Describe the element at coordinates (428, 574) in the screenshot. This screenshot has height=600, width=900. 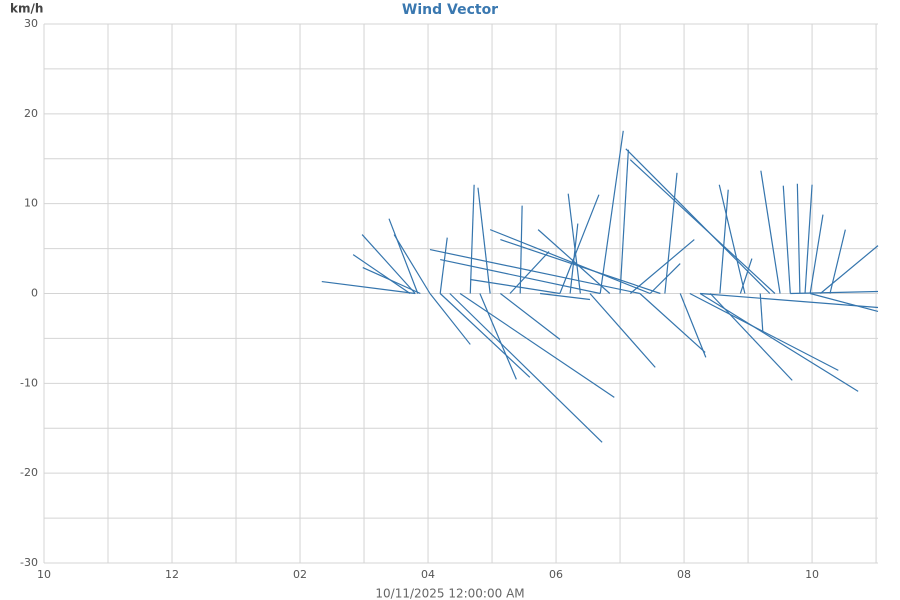
I see `x-tick-label: 04` at that location.